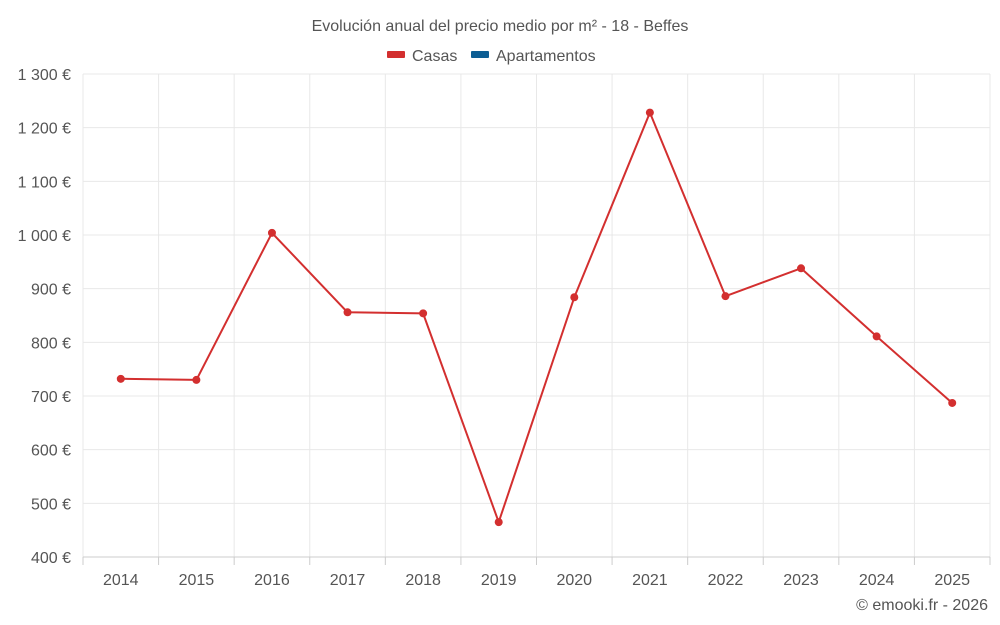  I want to click on legend: Casas Apartamentos, so click(491, 56).